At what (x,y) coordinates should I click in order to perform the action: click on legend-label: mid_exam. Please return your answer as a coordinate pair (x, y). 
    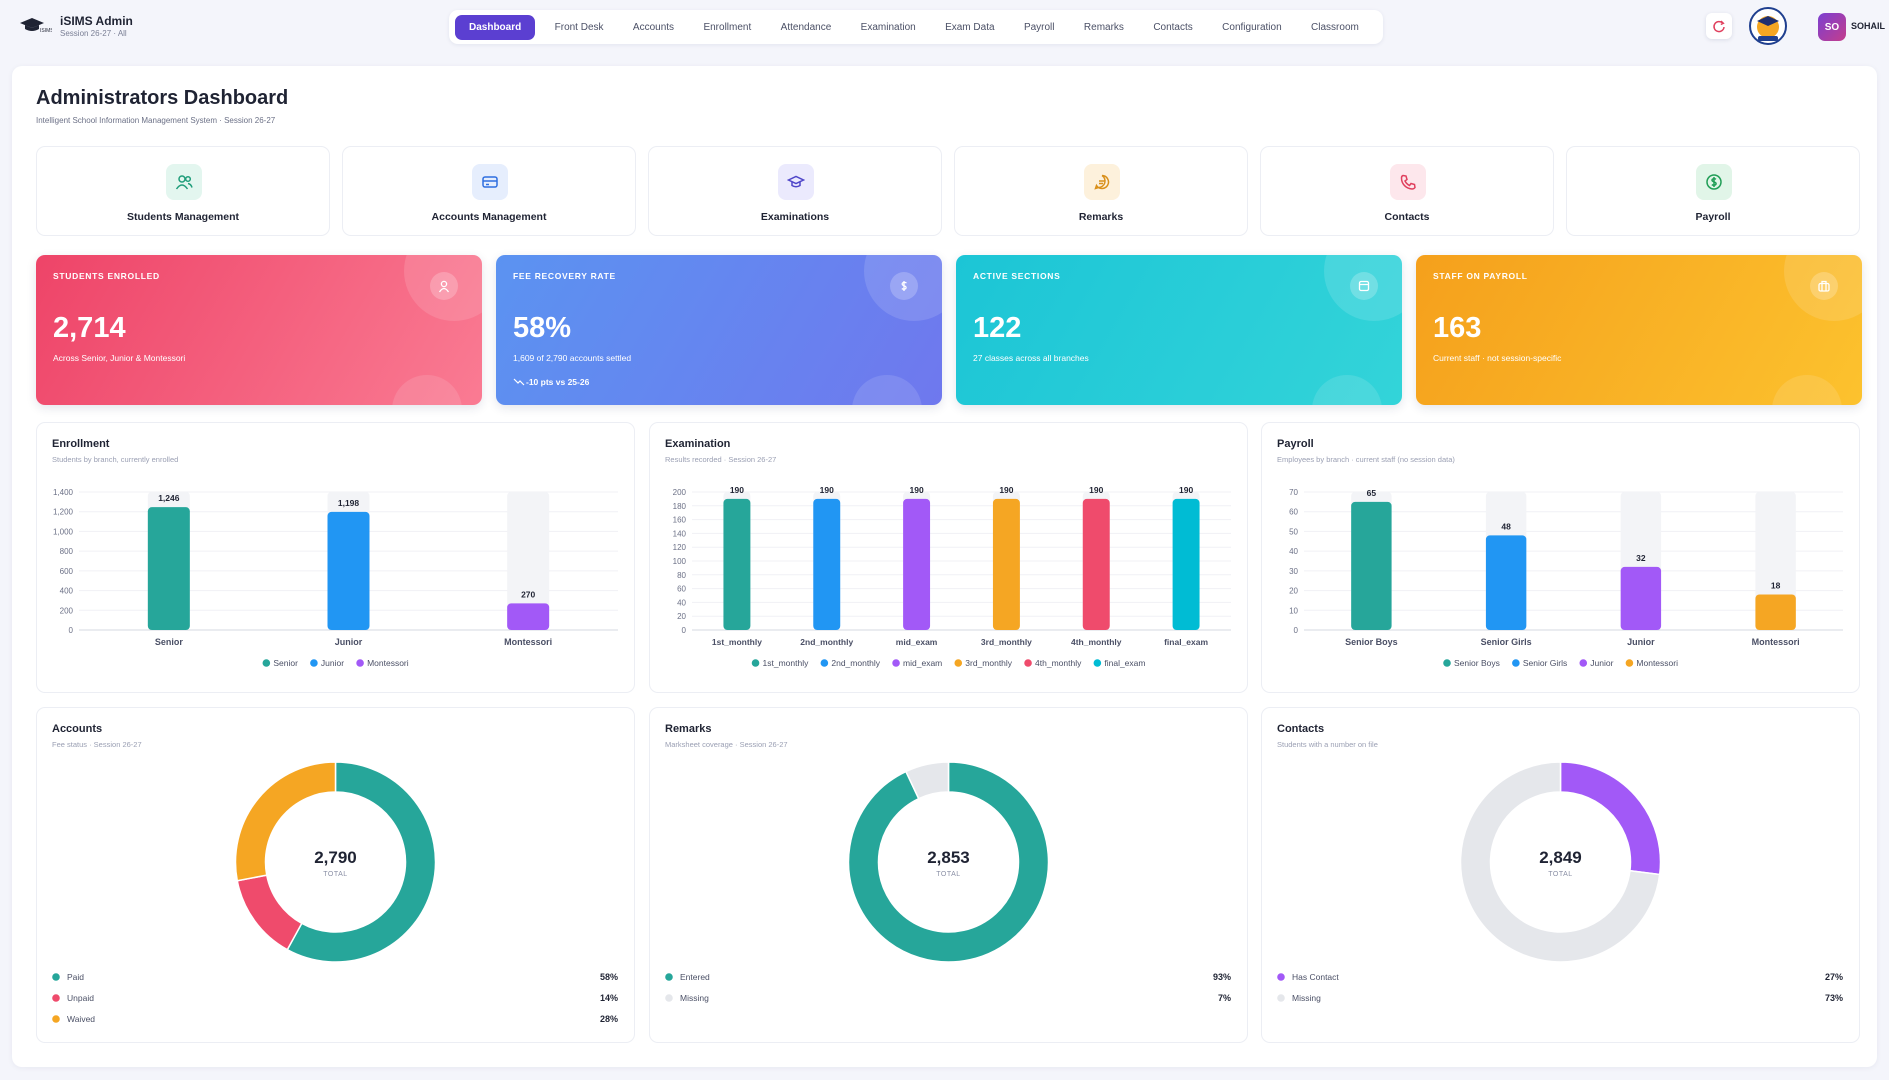
    Looking at the image, I should click on (922, 663).